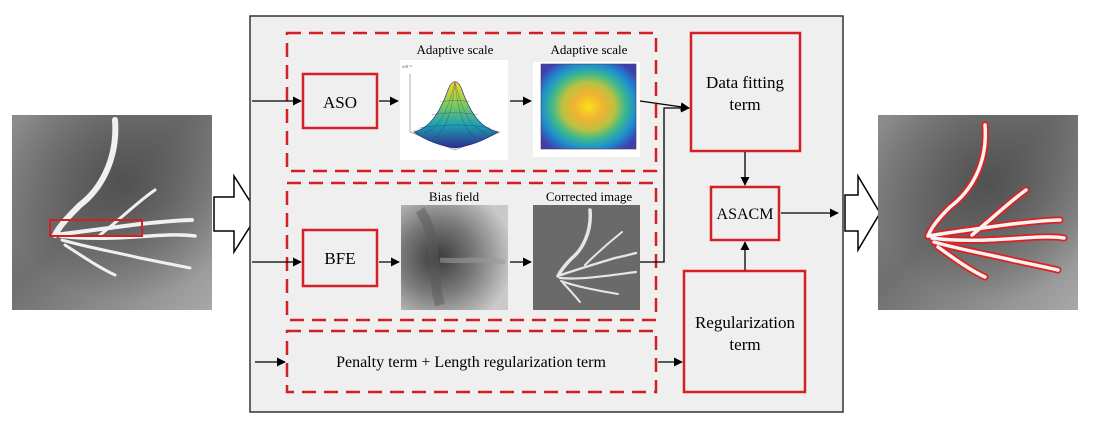 This screenshot has height=428, width=1095. What do you see at coordinates (454, 110) in the screenshot?
I see `surface-plot-image: x10⁻⁴` at bounding box center [454, 110].